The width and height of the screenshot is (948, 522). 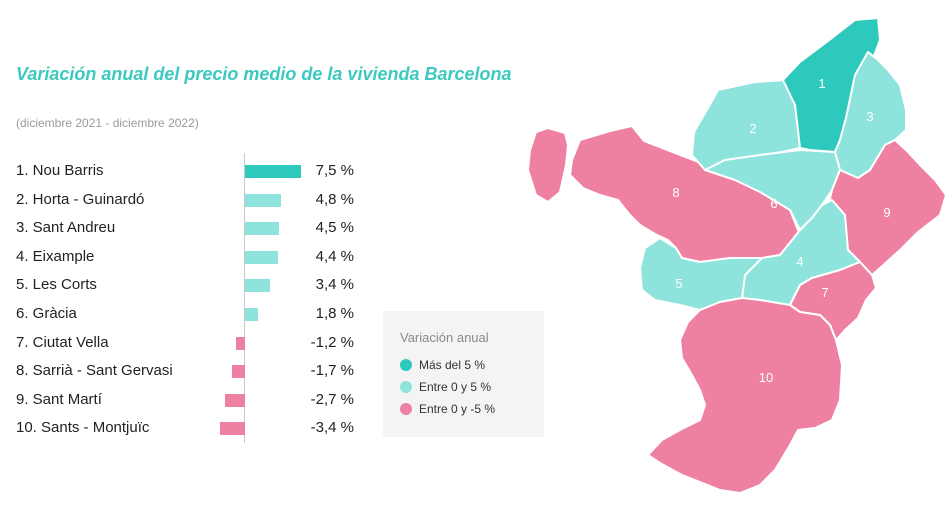 What do you see at coordinates (62, 342) in the screenshot?
I see `category-label: 7. Ciutat Vella` at bounding box center [62, 342].